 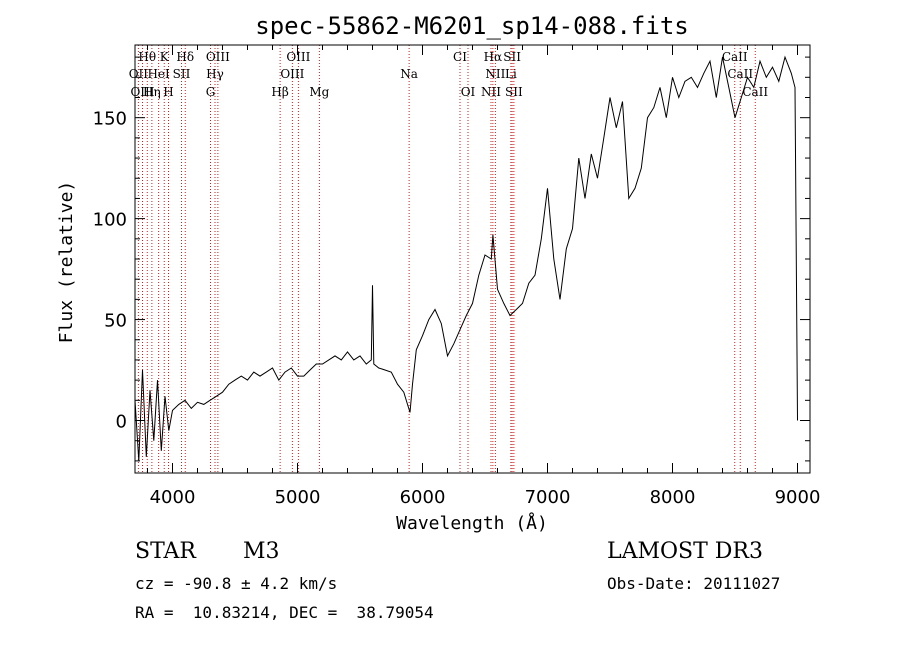 I want to click on y-tick-label: 150, so click(x=110, y=119).